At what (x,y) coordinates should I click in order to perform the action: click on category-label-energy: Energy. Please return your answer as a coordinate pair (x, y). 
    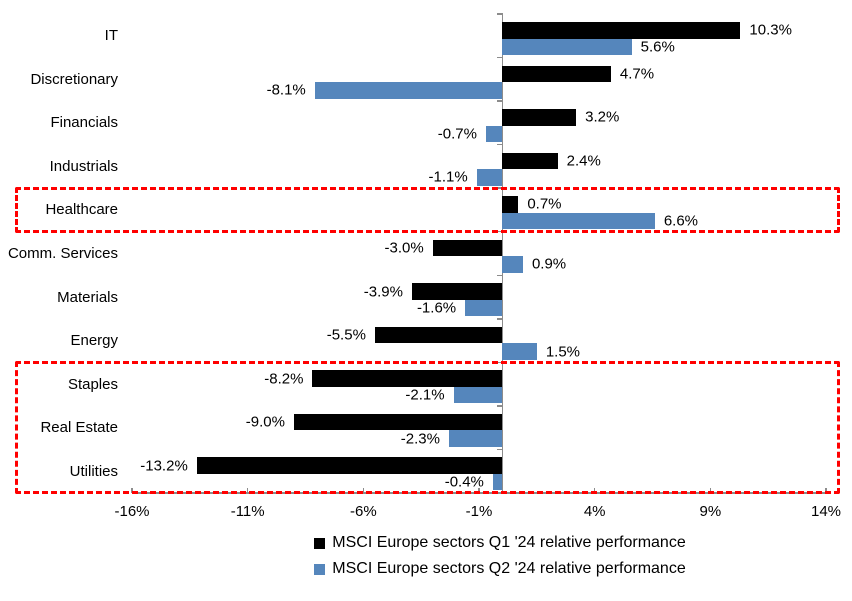
    Looking at the image, I should click on (94, 341).